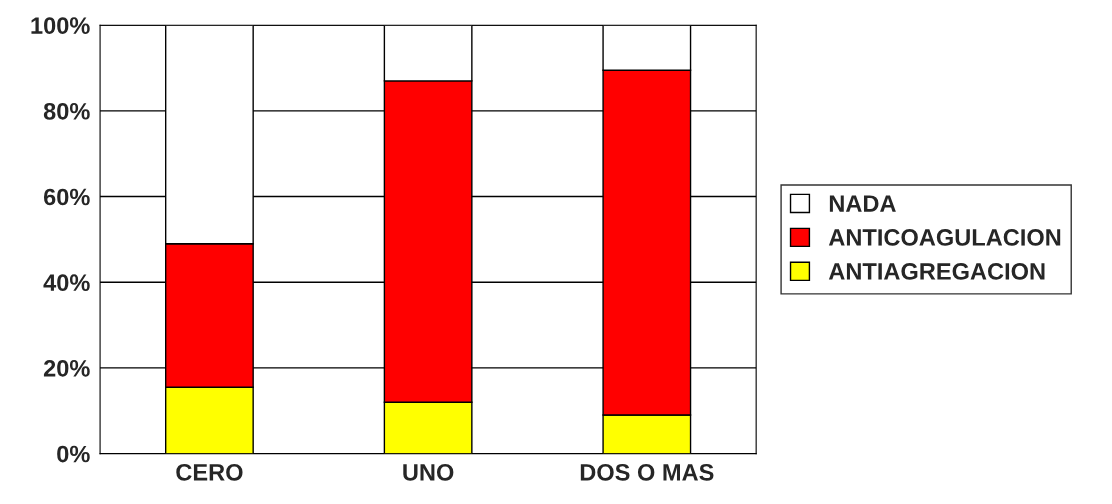  Describe the element at coordinates (66, 283) in the screenshot. I see `y-tick-label: 40%` at that location.